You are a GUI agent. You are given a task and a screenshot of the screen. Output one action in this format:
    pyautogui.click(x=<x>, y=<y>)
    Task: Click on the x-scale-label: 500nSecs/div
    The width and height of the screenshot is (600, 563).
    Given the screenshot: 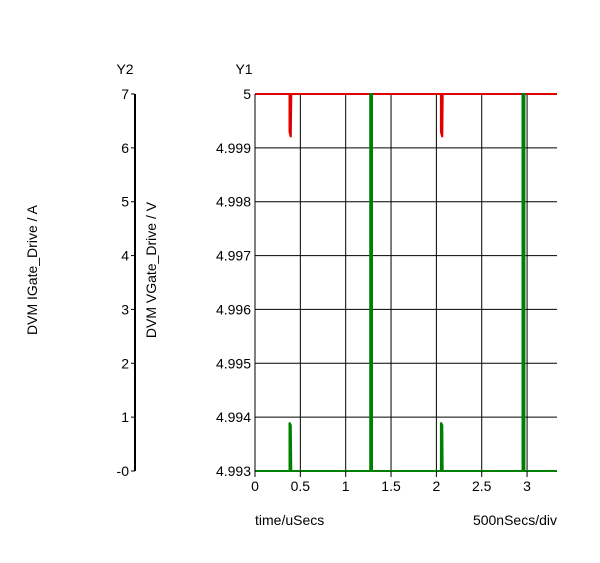 What is the action you would take?
    pyautogui.click(x=515, y=520)
    